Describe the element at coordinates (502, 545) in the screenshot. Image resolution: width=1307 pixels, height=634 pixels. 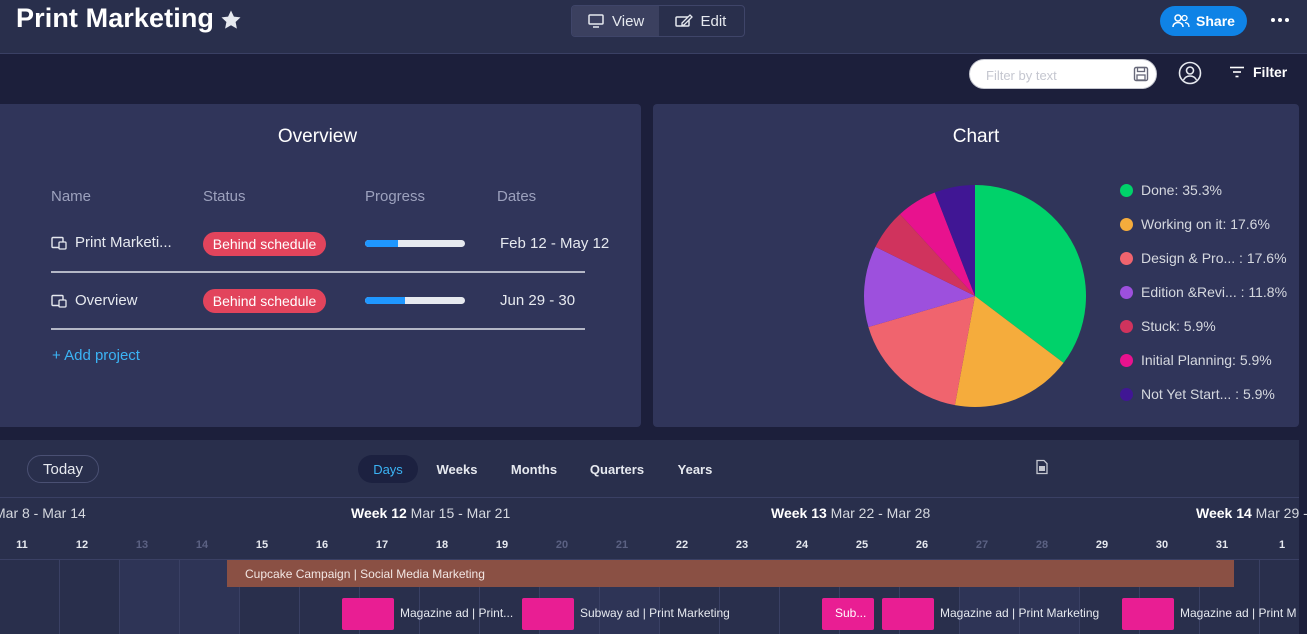
I see `day-label: 19` at that location.